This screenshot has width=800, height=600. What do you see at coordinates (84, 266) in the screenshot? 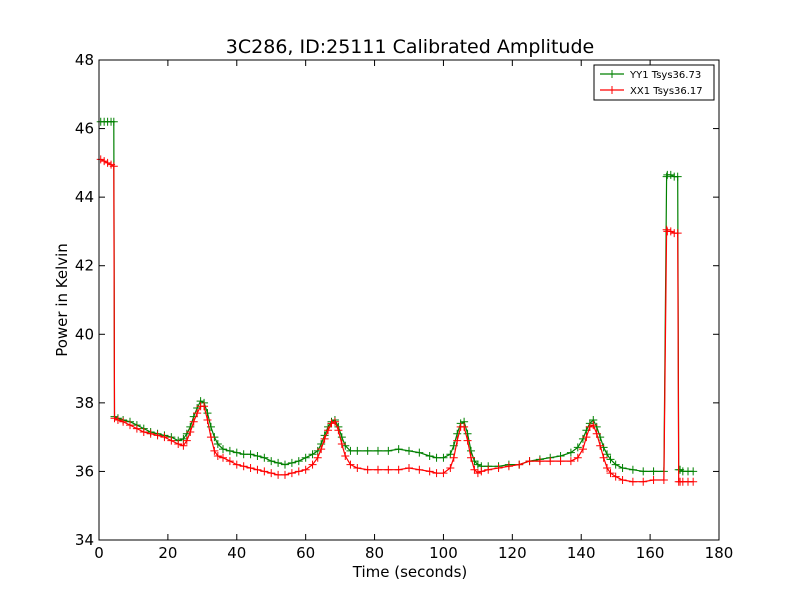
I see `y-tick-label: 42` at bounding box center [84, 266].